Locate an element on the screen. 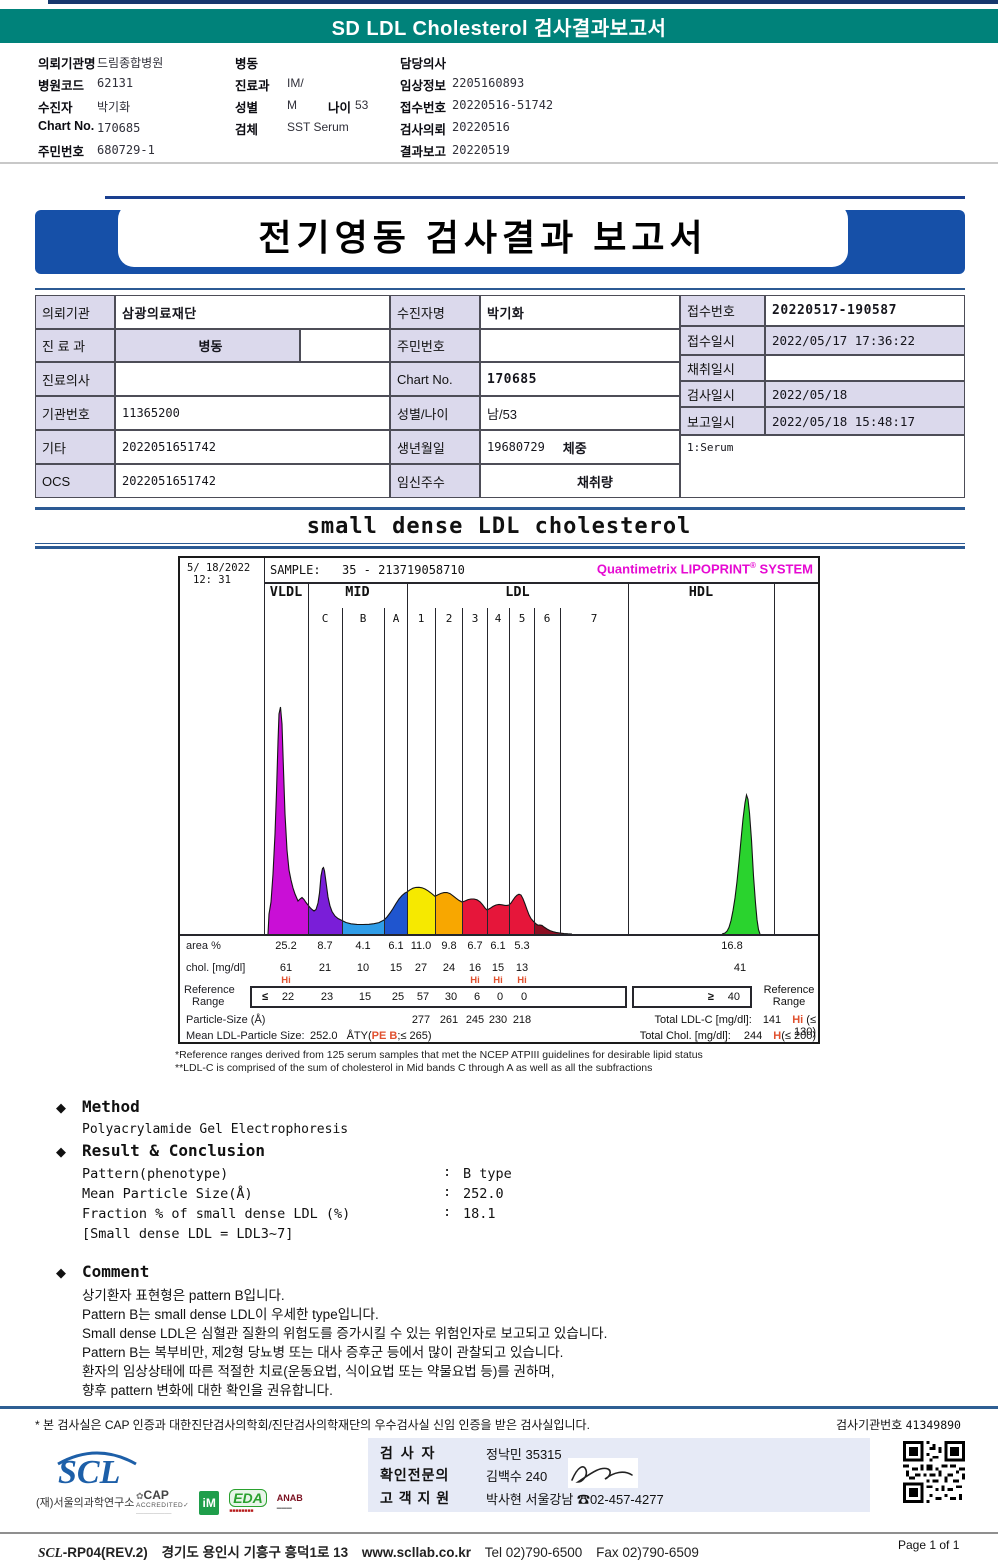  section-rule is located at coordinates (500, 543).